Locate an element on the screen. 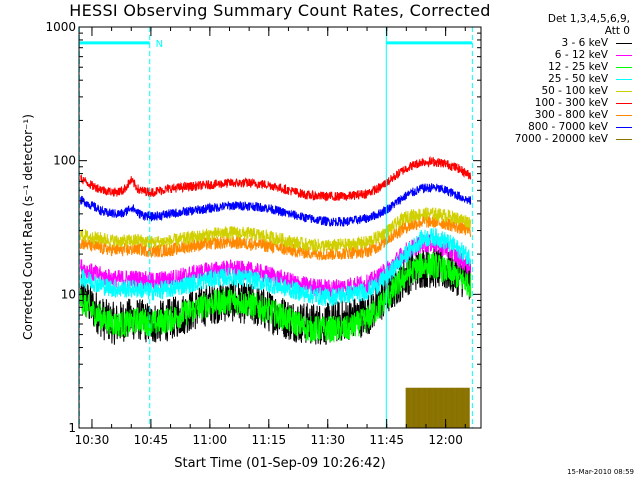 This screenshot has width=640, height=480. legend-entry: 50 - 100 keV is located at coordinates (558, 91).